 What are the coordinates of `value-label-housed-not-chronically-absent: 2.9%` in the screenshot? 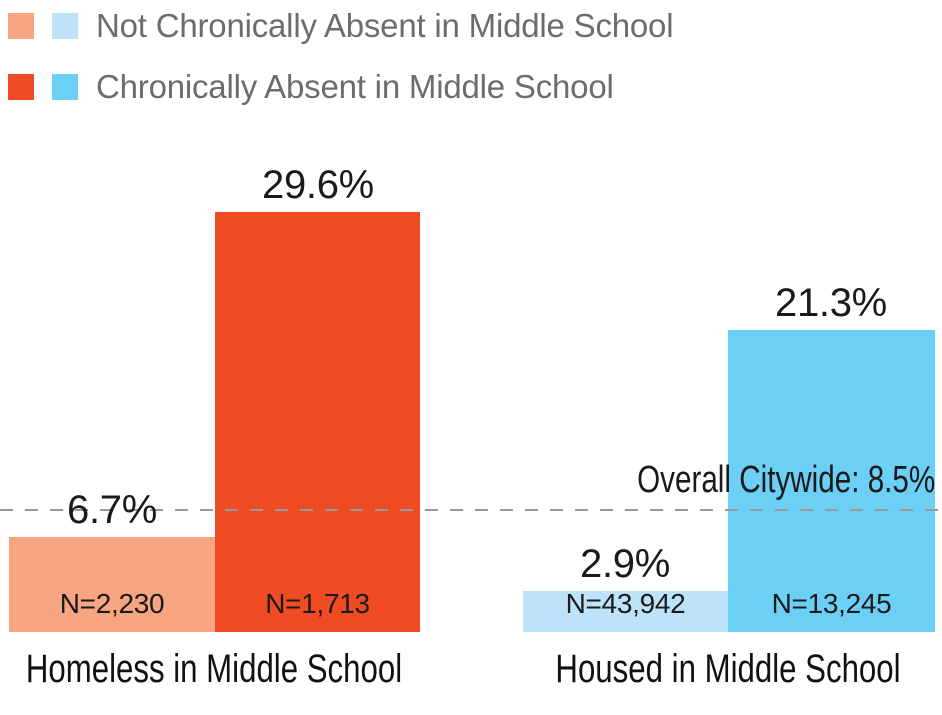 It's located at (625, 563).